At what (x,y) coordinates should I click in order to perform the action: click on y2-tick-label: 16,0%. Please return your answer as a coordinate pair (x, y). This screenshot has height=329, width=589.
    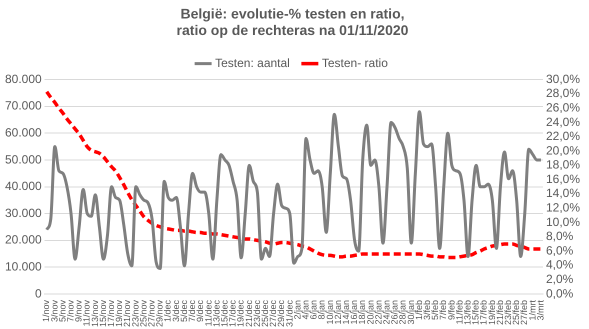
    Looking at the image, I should click on (563, 179).